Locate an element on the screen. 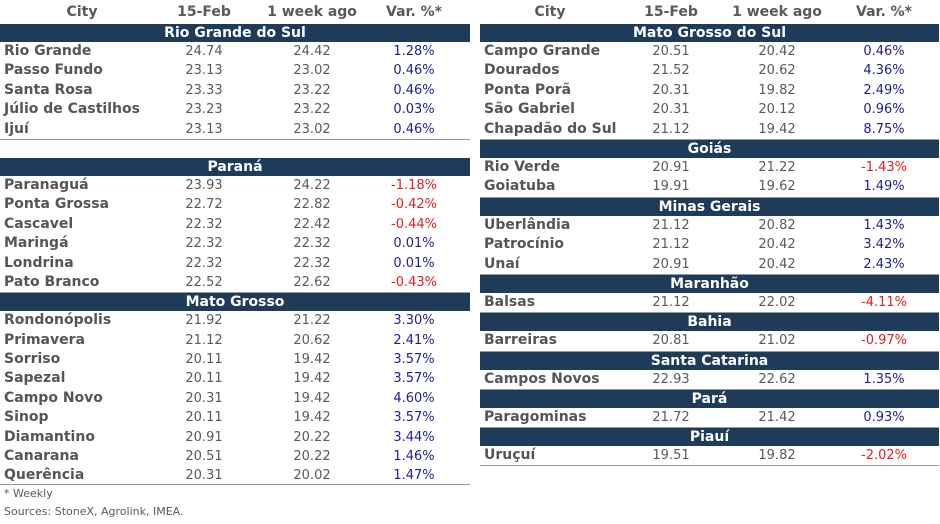 The width and height of the screenshot is (940, 524). table-row: Chapadão do Sul 21.12 19.42 8.75% is located at coordinates (709, 129).